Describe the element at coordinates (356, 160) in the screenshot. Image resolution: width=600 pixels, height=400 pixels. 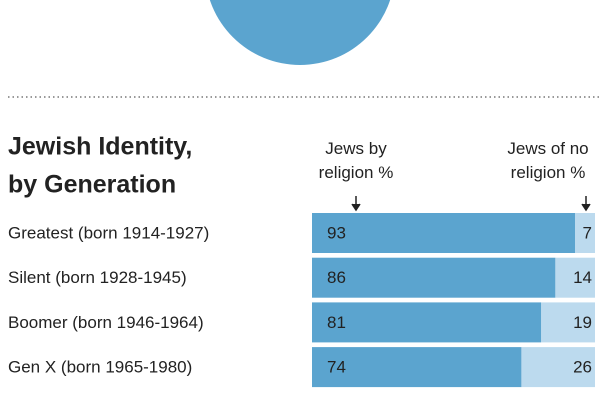
I see `legend-entry: Jews by religion %` at that location.